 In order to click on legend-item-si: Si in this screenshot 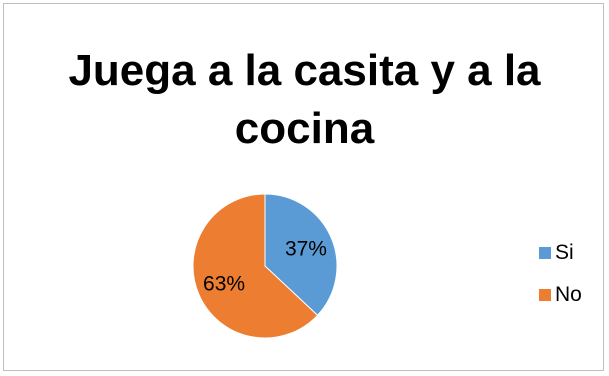, I will do `click(560, 253)`.